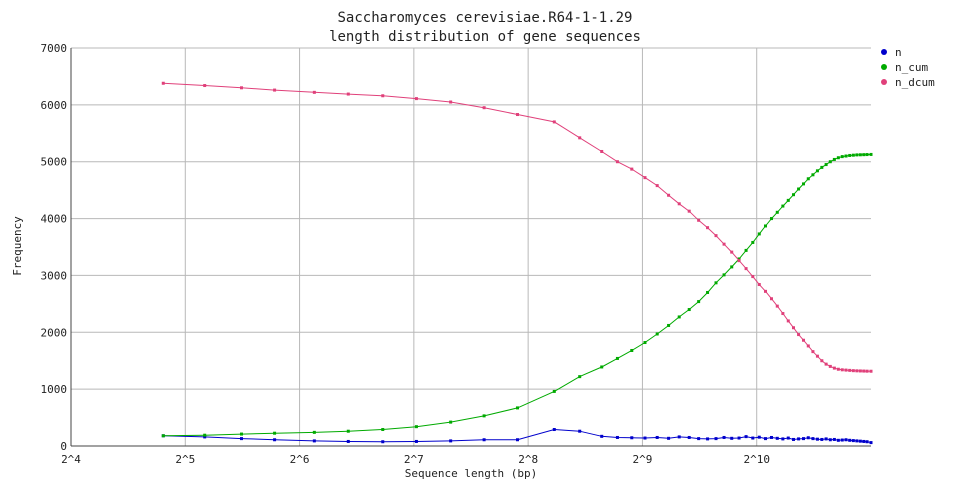  I want to click on series-n, so click(517, 436).